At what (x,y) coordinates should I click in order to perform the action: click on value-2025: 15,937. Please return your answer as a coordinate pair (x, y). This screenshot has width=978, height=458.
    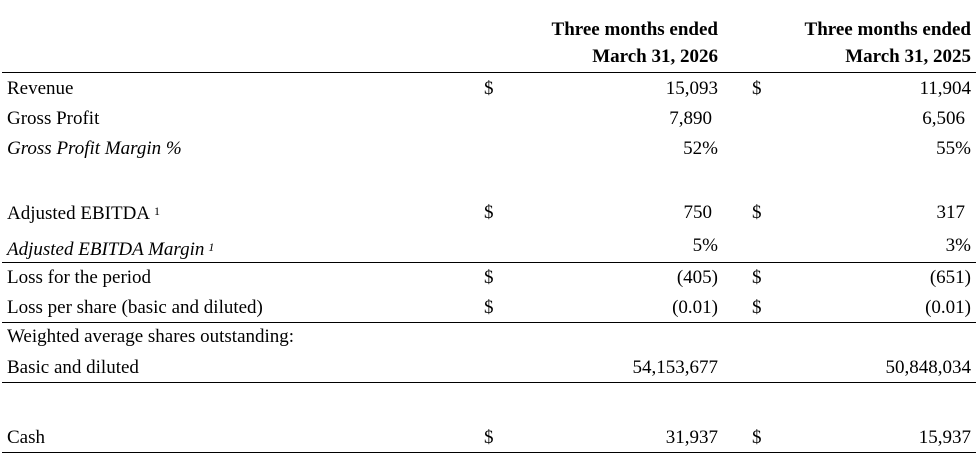
    Looking at the image, I should click on (944, 437).